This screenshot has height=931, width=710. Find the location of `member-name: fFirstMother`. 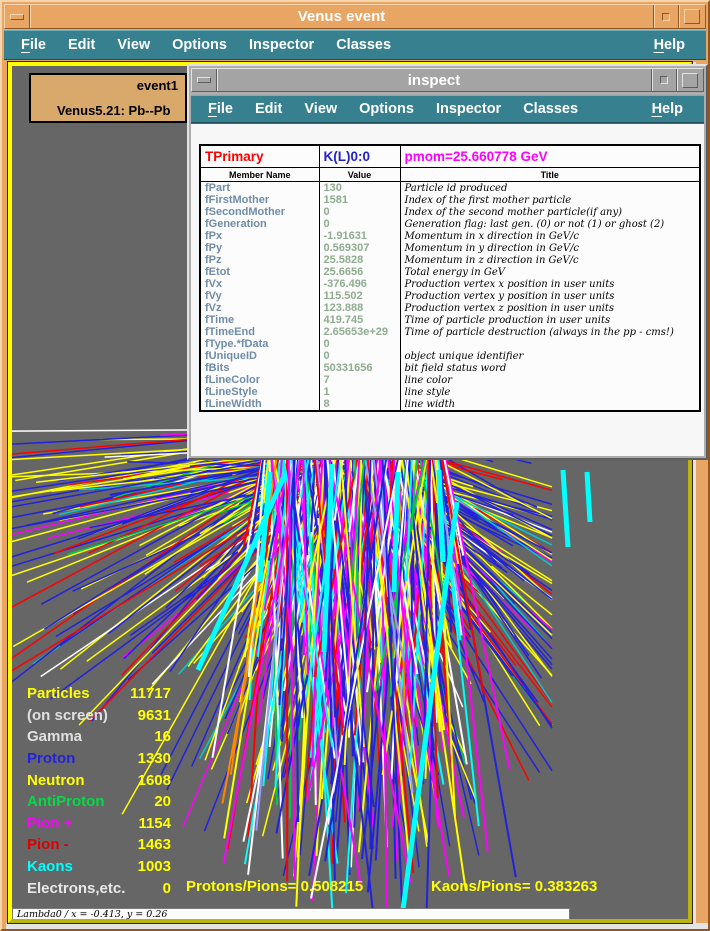

member-name: fFirstMother is located at coordinates (259, 200).